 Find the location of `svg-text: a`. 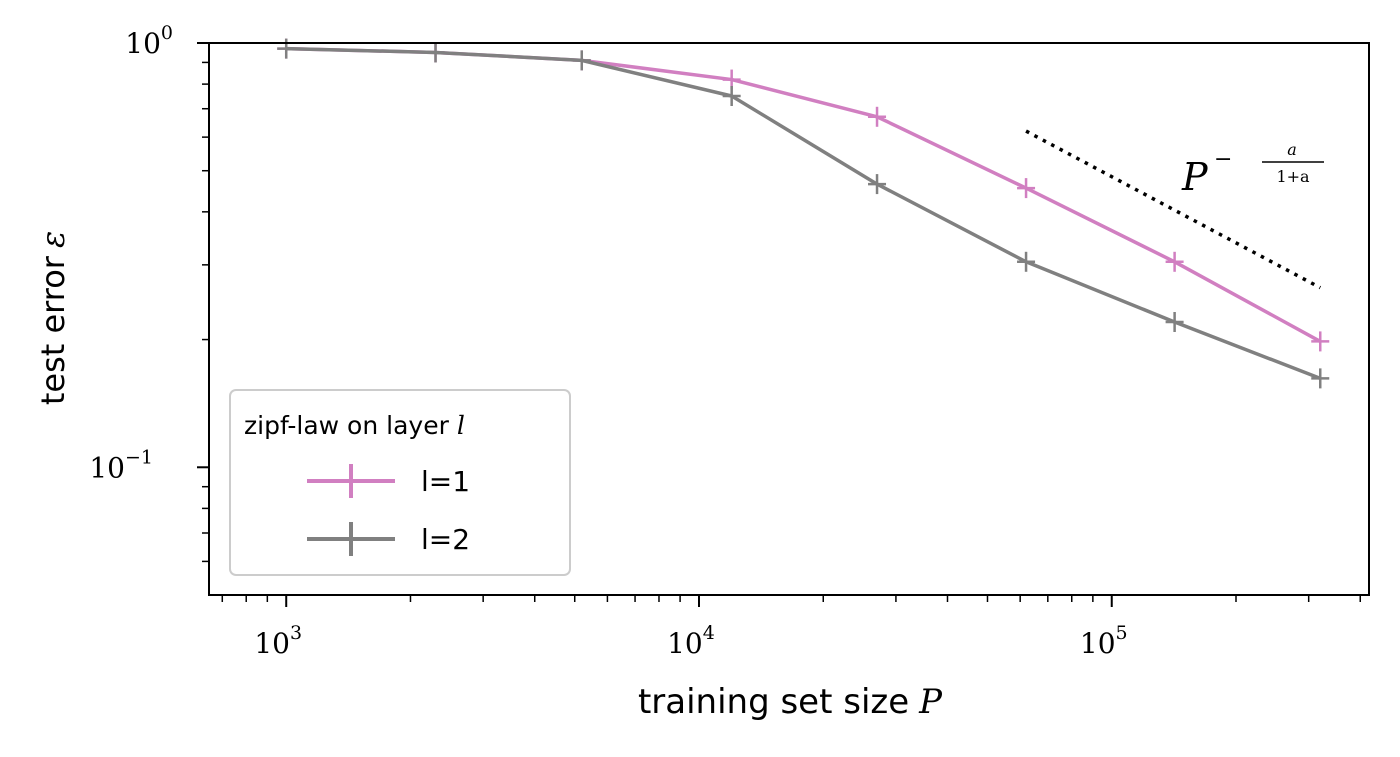

svg-text: a is located at coordinates (1292, 149).